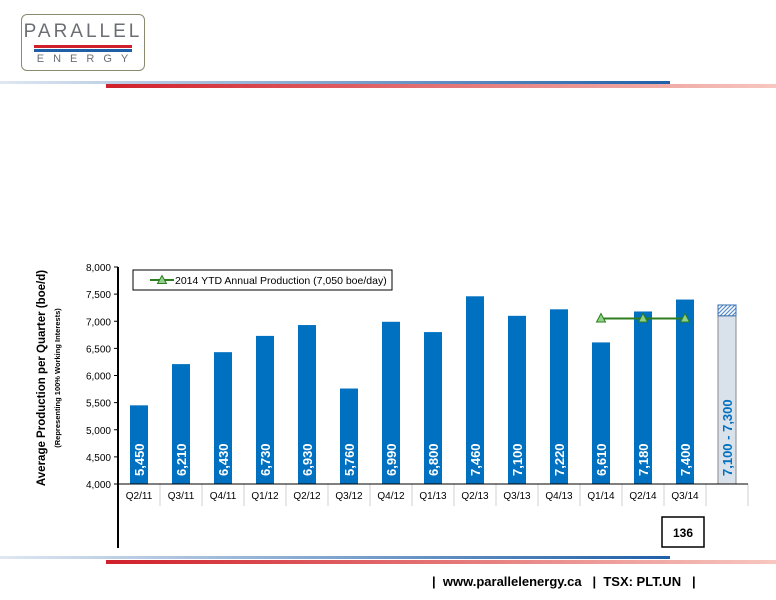 The image size is (776, 600). What do you see at coordinates (727, 310) in the screenshot?
I see `guidance-range-bar` at bounding box center [727, 310].